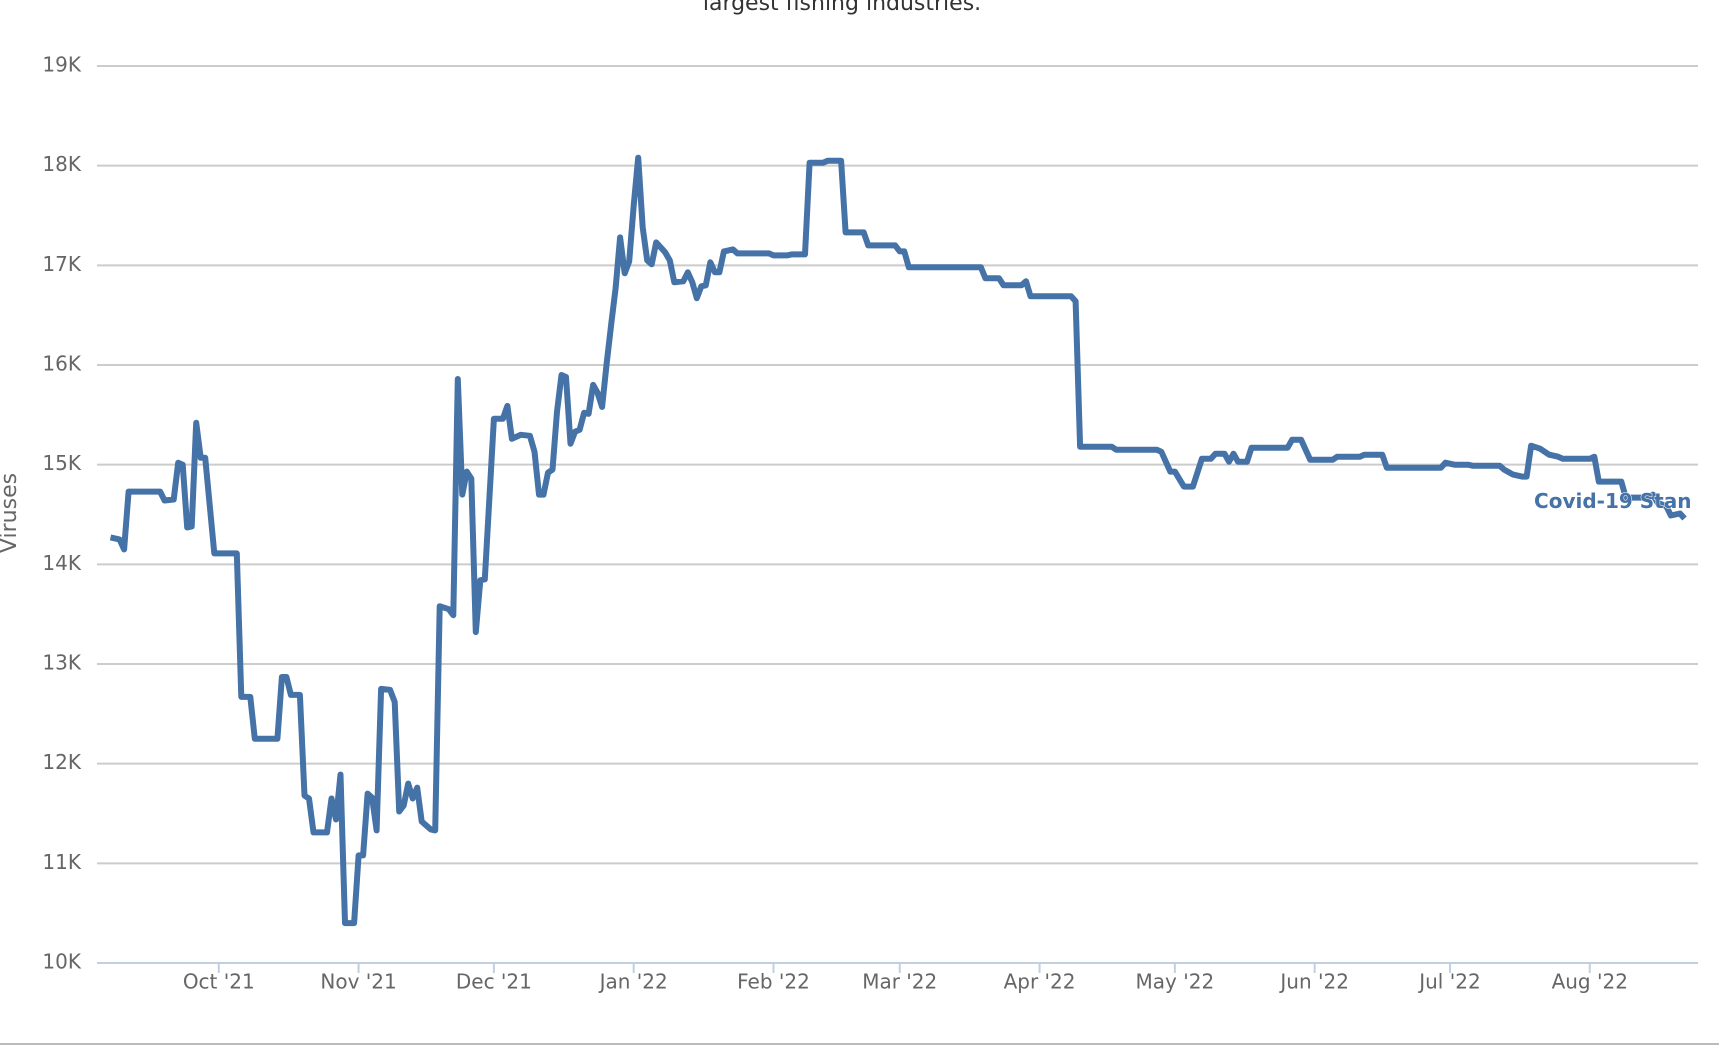 This screenshot has height=1046, width=1719. I want to click on x-tick-label: Oct '21, so click(219, 982).